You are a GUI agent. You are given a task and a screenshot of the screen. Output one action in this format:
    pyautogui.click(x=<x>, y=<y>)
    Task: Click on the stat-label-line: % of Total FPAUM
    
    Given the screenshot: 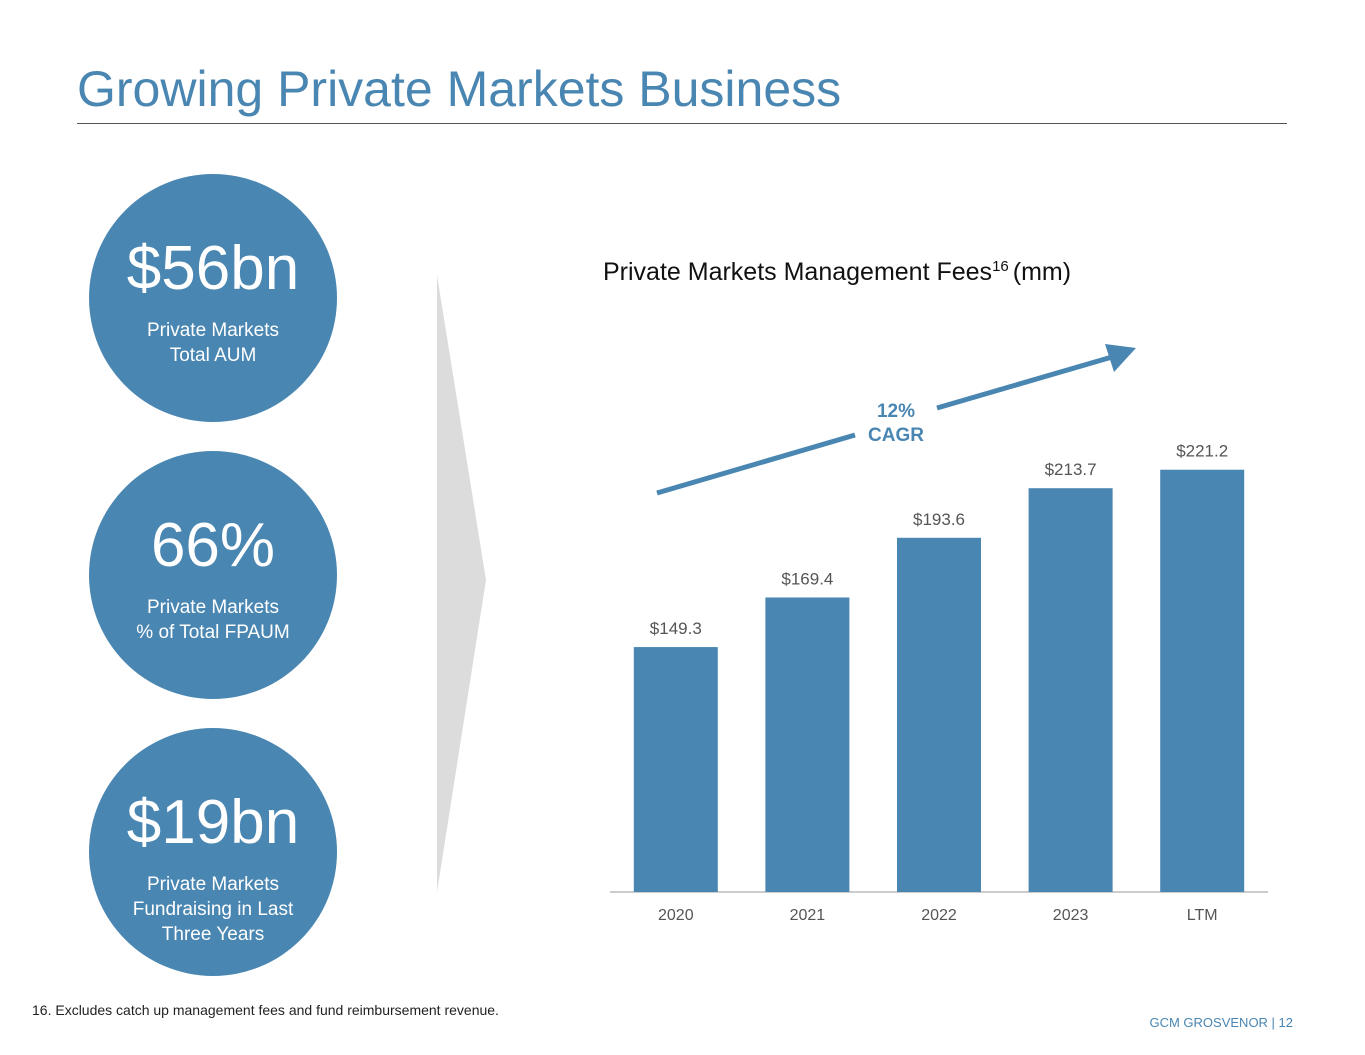 What is the action you would take?
    pyautogui.click(x=213, y=632)
    